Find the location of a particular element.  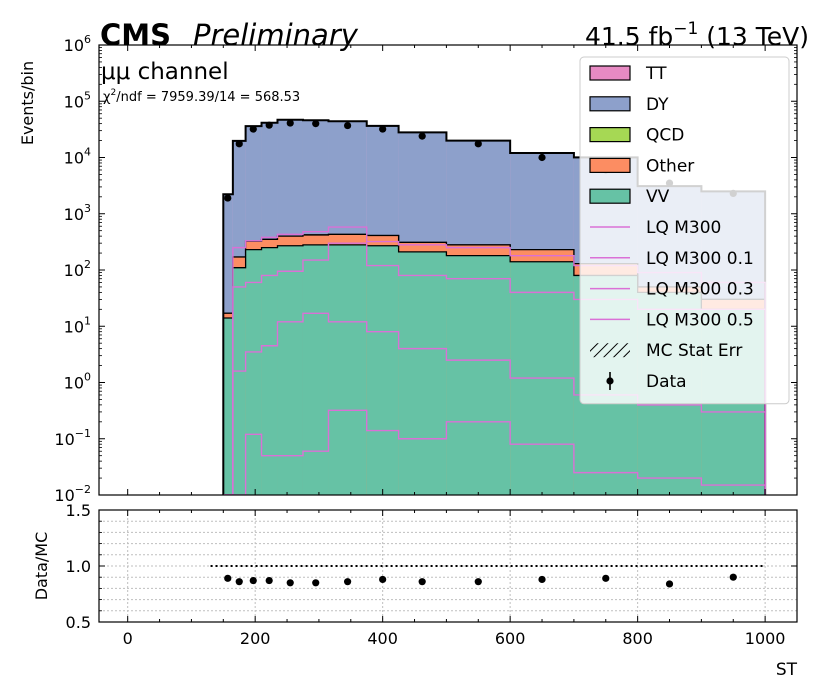

legend-item: MC Stat Err is located at coordinates (666, 351).